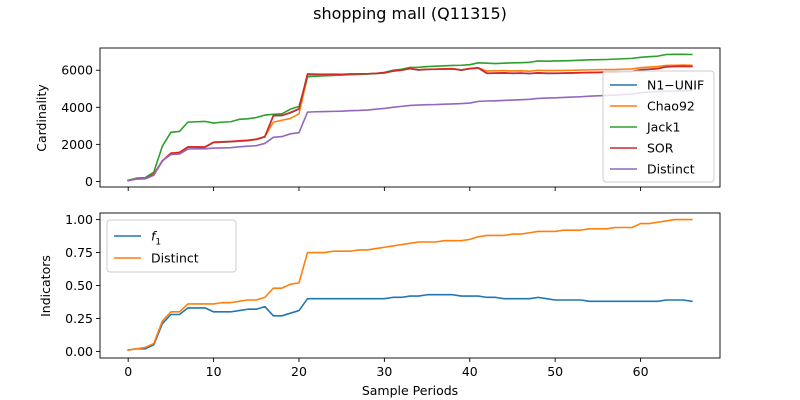  Describe the element at coordinates (89, 181) in the screenshot. I see `cardinality-y-tick-label: 0` at that location.